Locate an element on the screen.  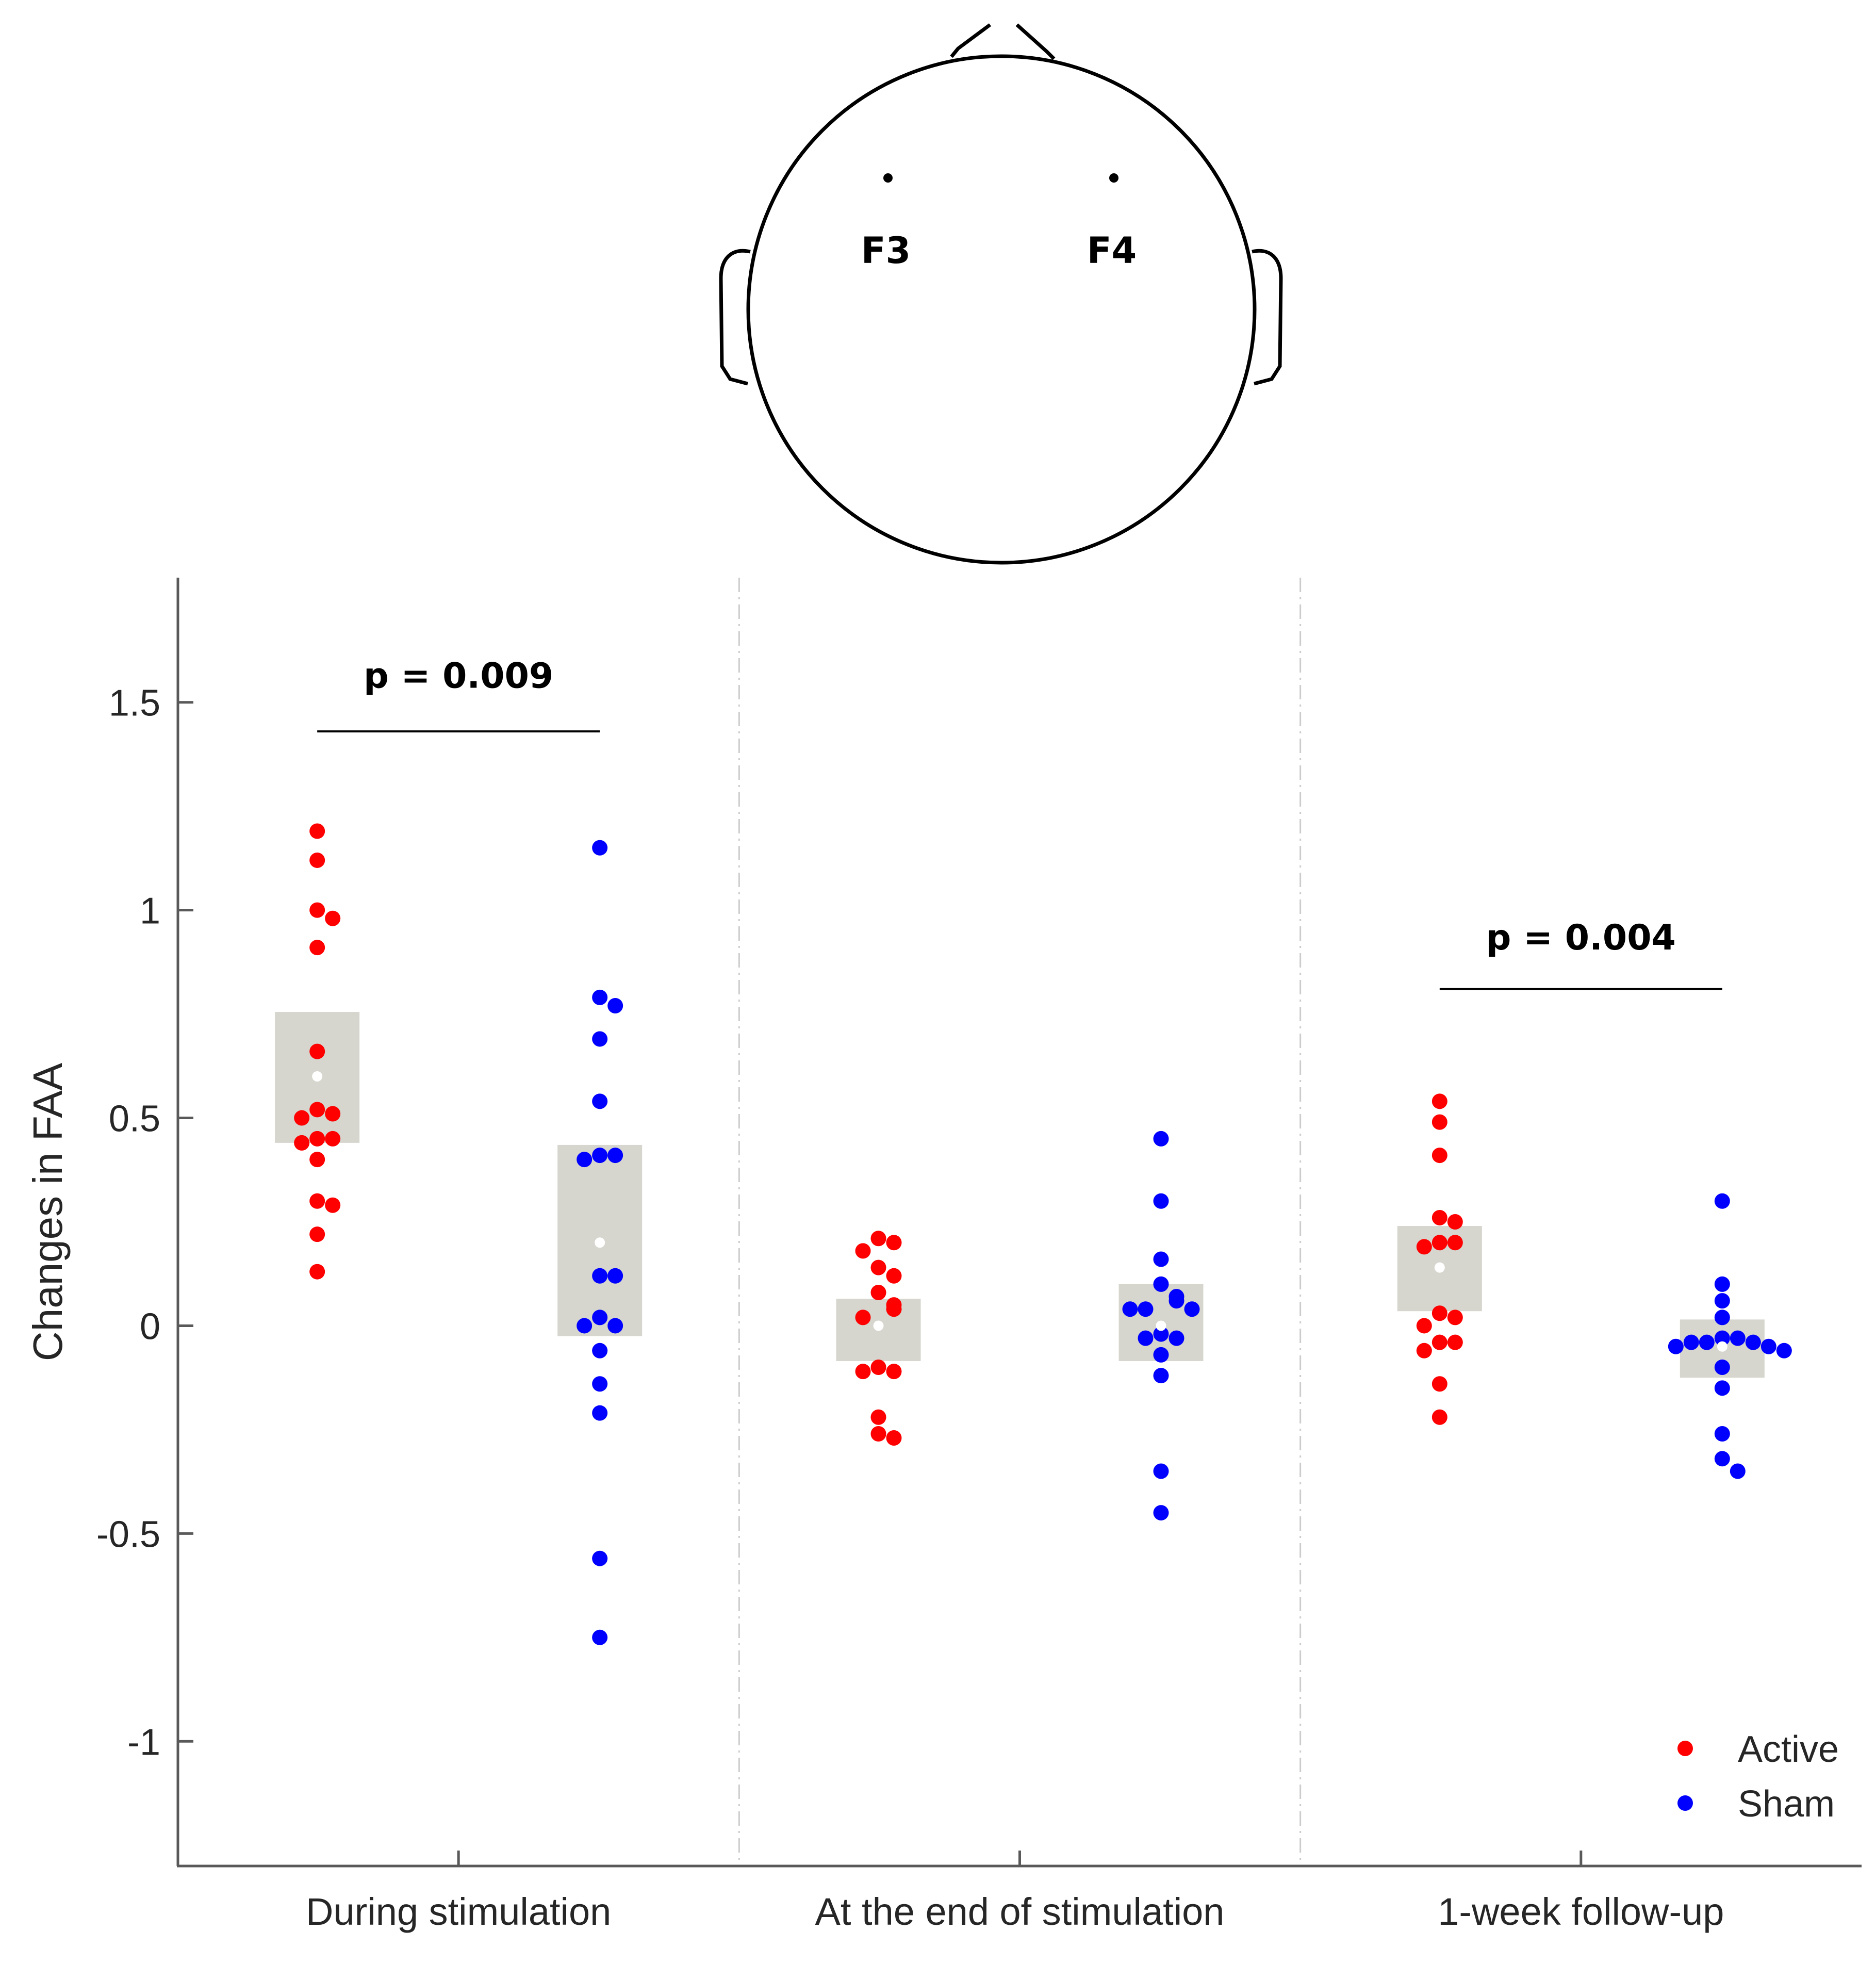
electrode-f3-label: F3 is located at coordinates (886, 251).